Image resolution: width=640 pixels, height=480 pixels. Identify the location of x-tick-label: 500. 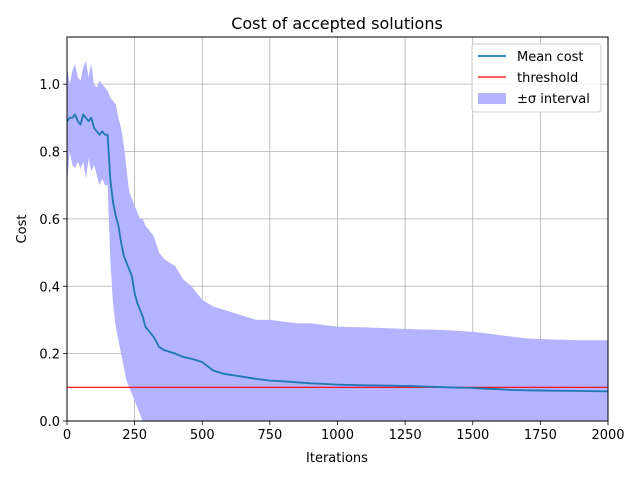
(202, 435).